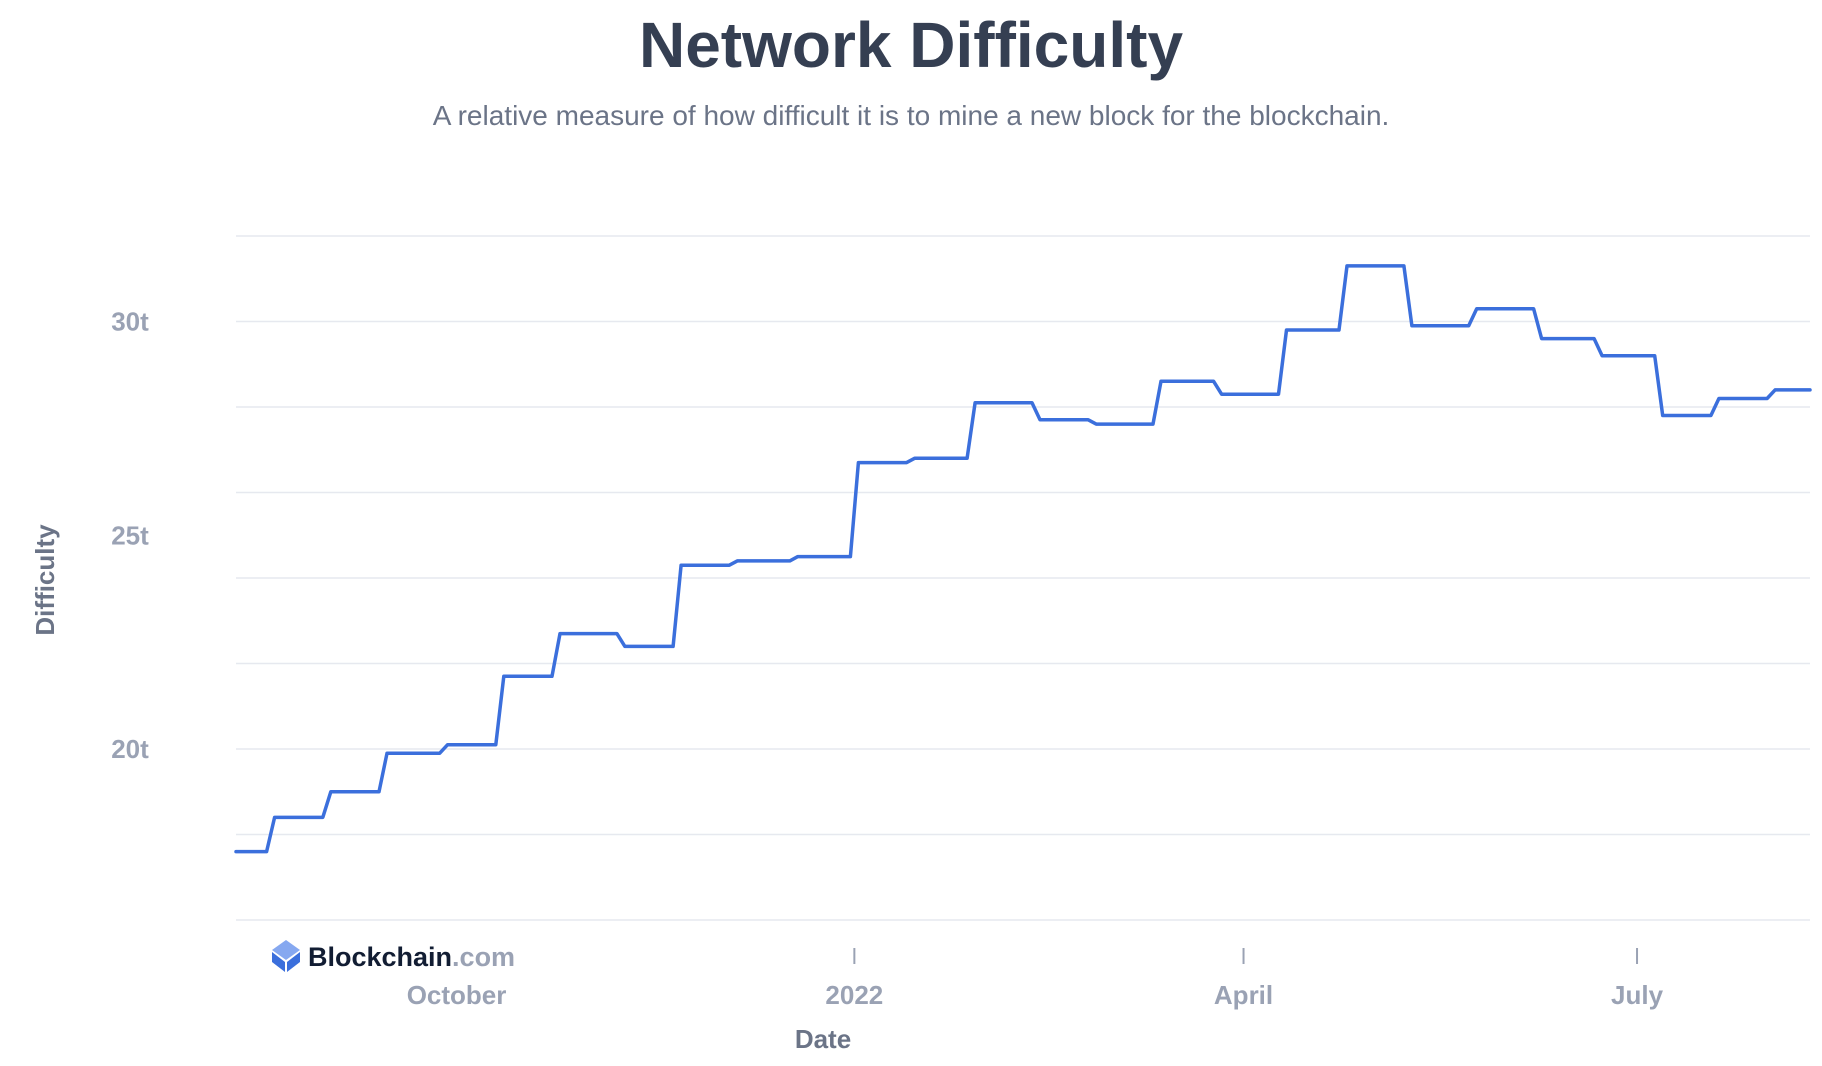 The image size is (1822, 1066). I want to click on y-tick-label-2: 30t, so click(130, 322).